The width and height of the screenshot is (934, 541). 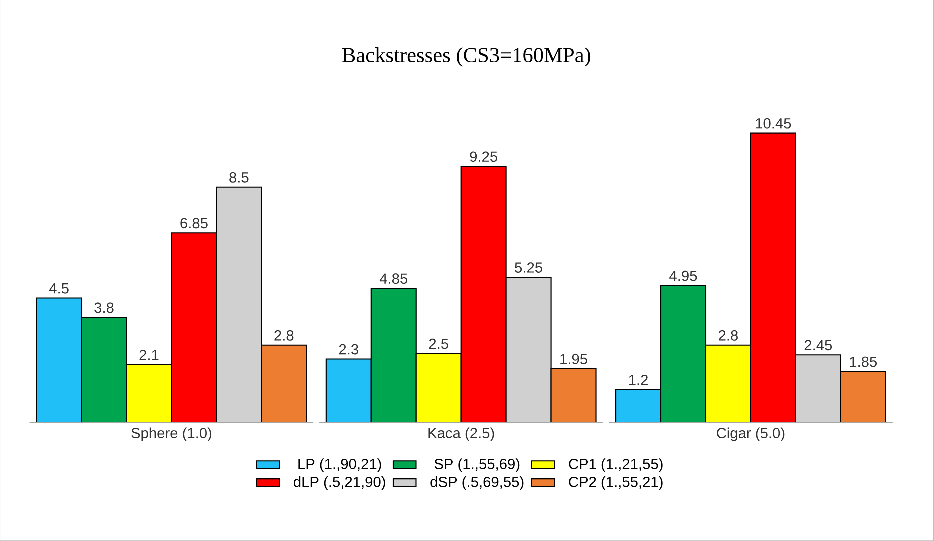 What do you see at coordinates (638, 380) in the screenshot?
I see `data-label: 1.2` at bounding box center [638, 380].